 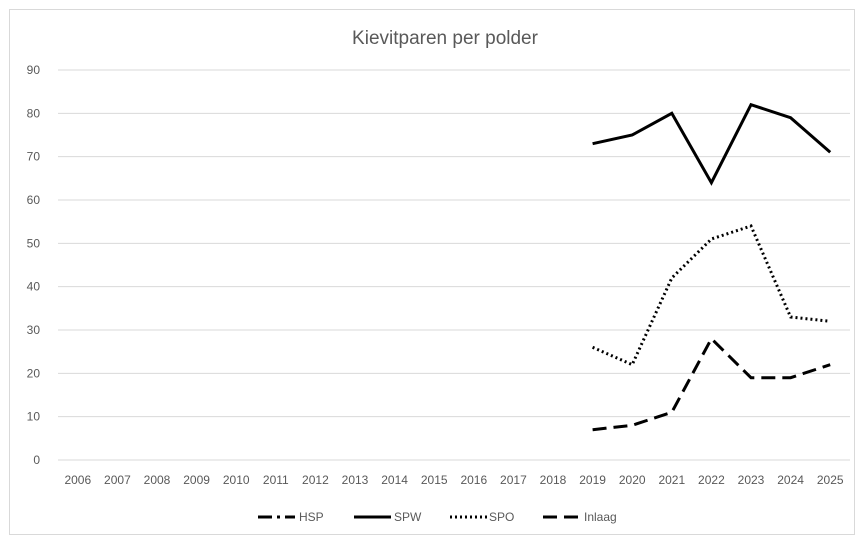 I want to click on x-tick-label-2023: 2023, so click(x=751, y=480).